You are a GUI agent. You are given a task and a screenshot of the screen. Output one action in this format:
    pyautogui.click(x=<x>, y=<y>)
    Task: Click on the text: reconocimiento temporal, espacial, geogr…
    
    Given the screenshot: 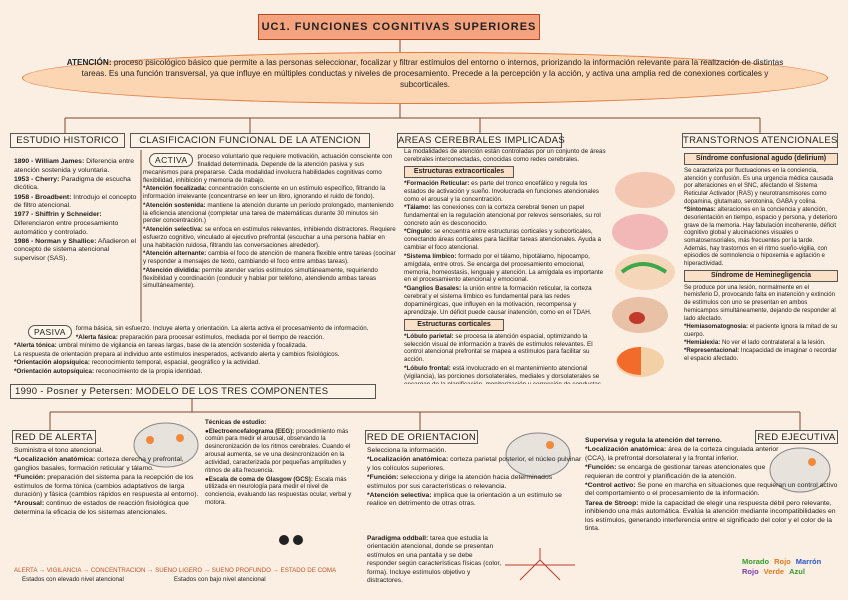 What is the action you would take?
    pyautogui.click(x=175, y=362)
    